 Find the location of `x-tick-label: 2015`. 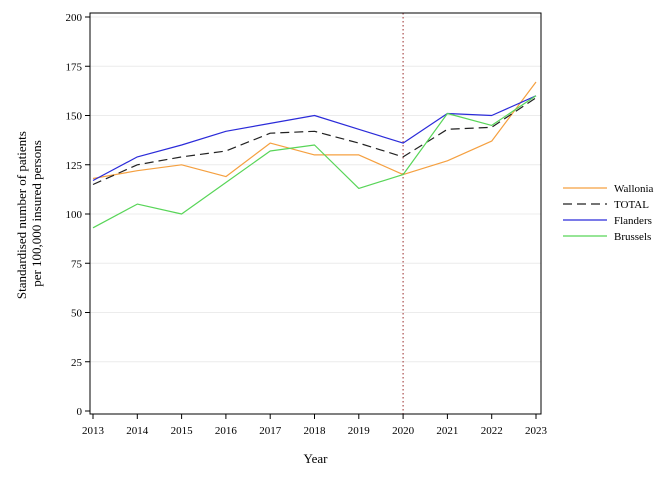

x-tick-label: 2015 is located at coordinates (182, 431).